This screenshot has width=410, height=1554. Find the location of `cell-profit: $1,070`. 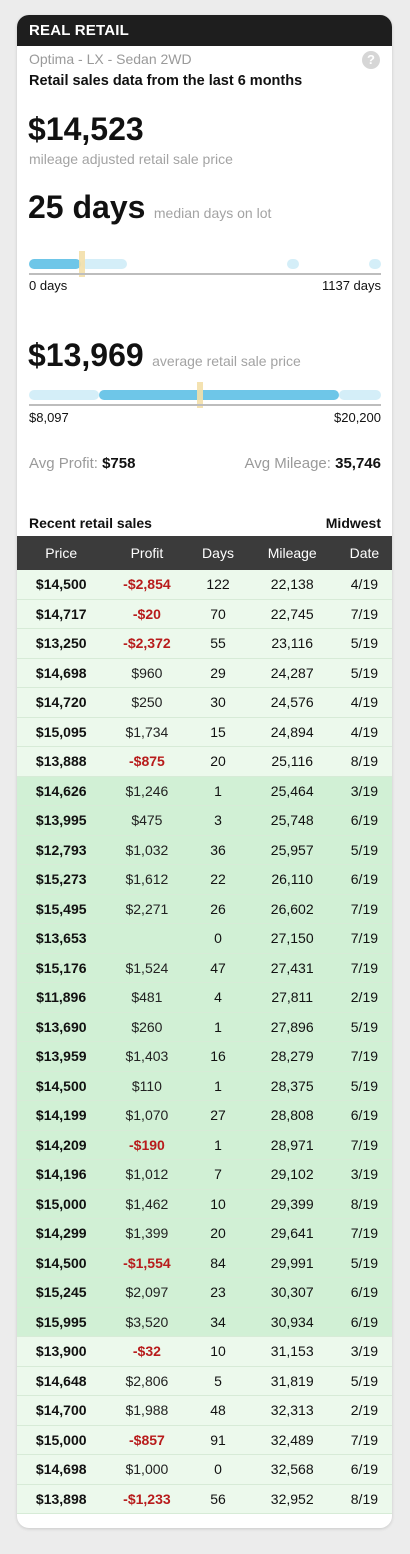

cell-profit: $1,070 is located at coordinates (147, 1115).